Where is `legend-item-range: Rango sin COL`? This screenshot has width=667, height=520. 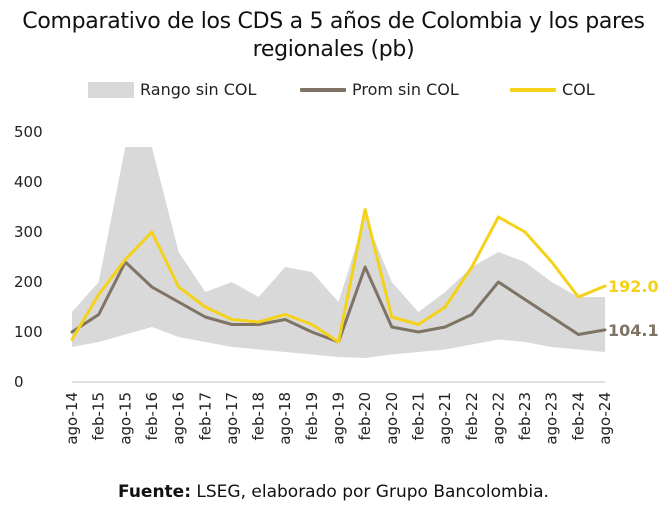 legend-item-range: Rango sin COL is located at coordinates (172, 89).